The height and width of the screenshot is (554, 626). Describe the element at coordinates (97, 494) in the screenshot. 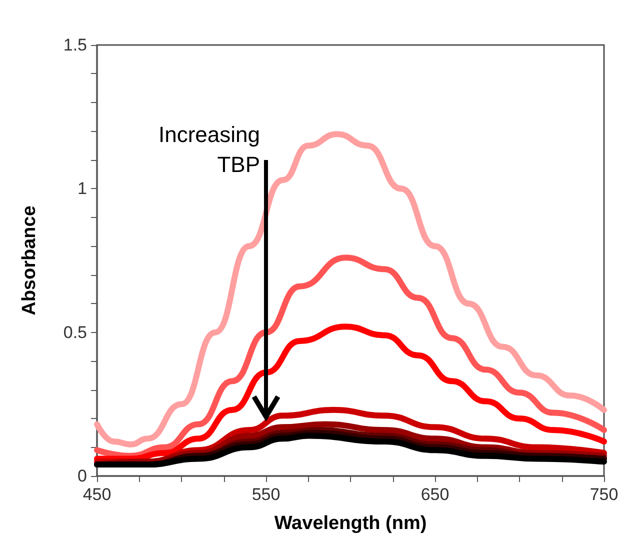

I see `x-tick-label: 450` at that location.